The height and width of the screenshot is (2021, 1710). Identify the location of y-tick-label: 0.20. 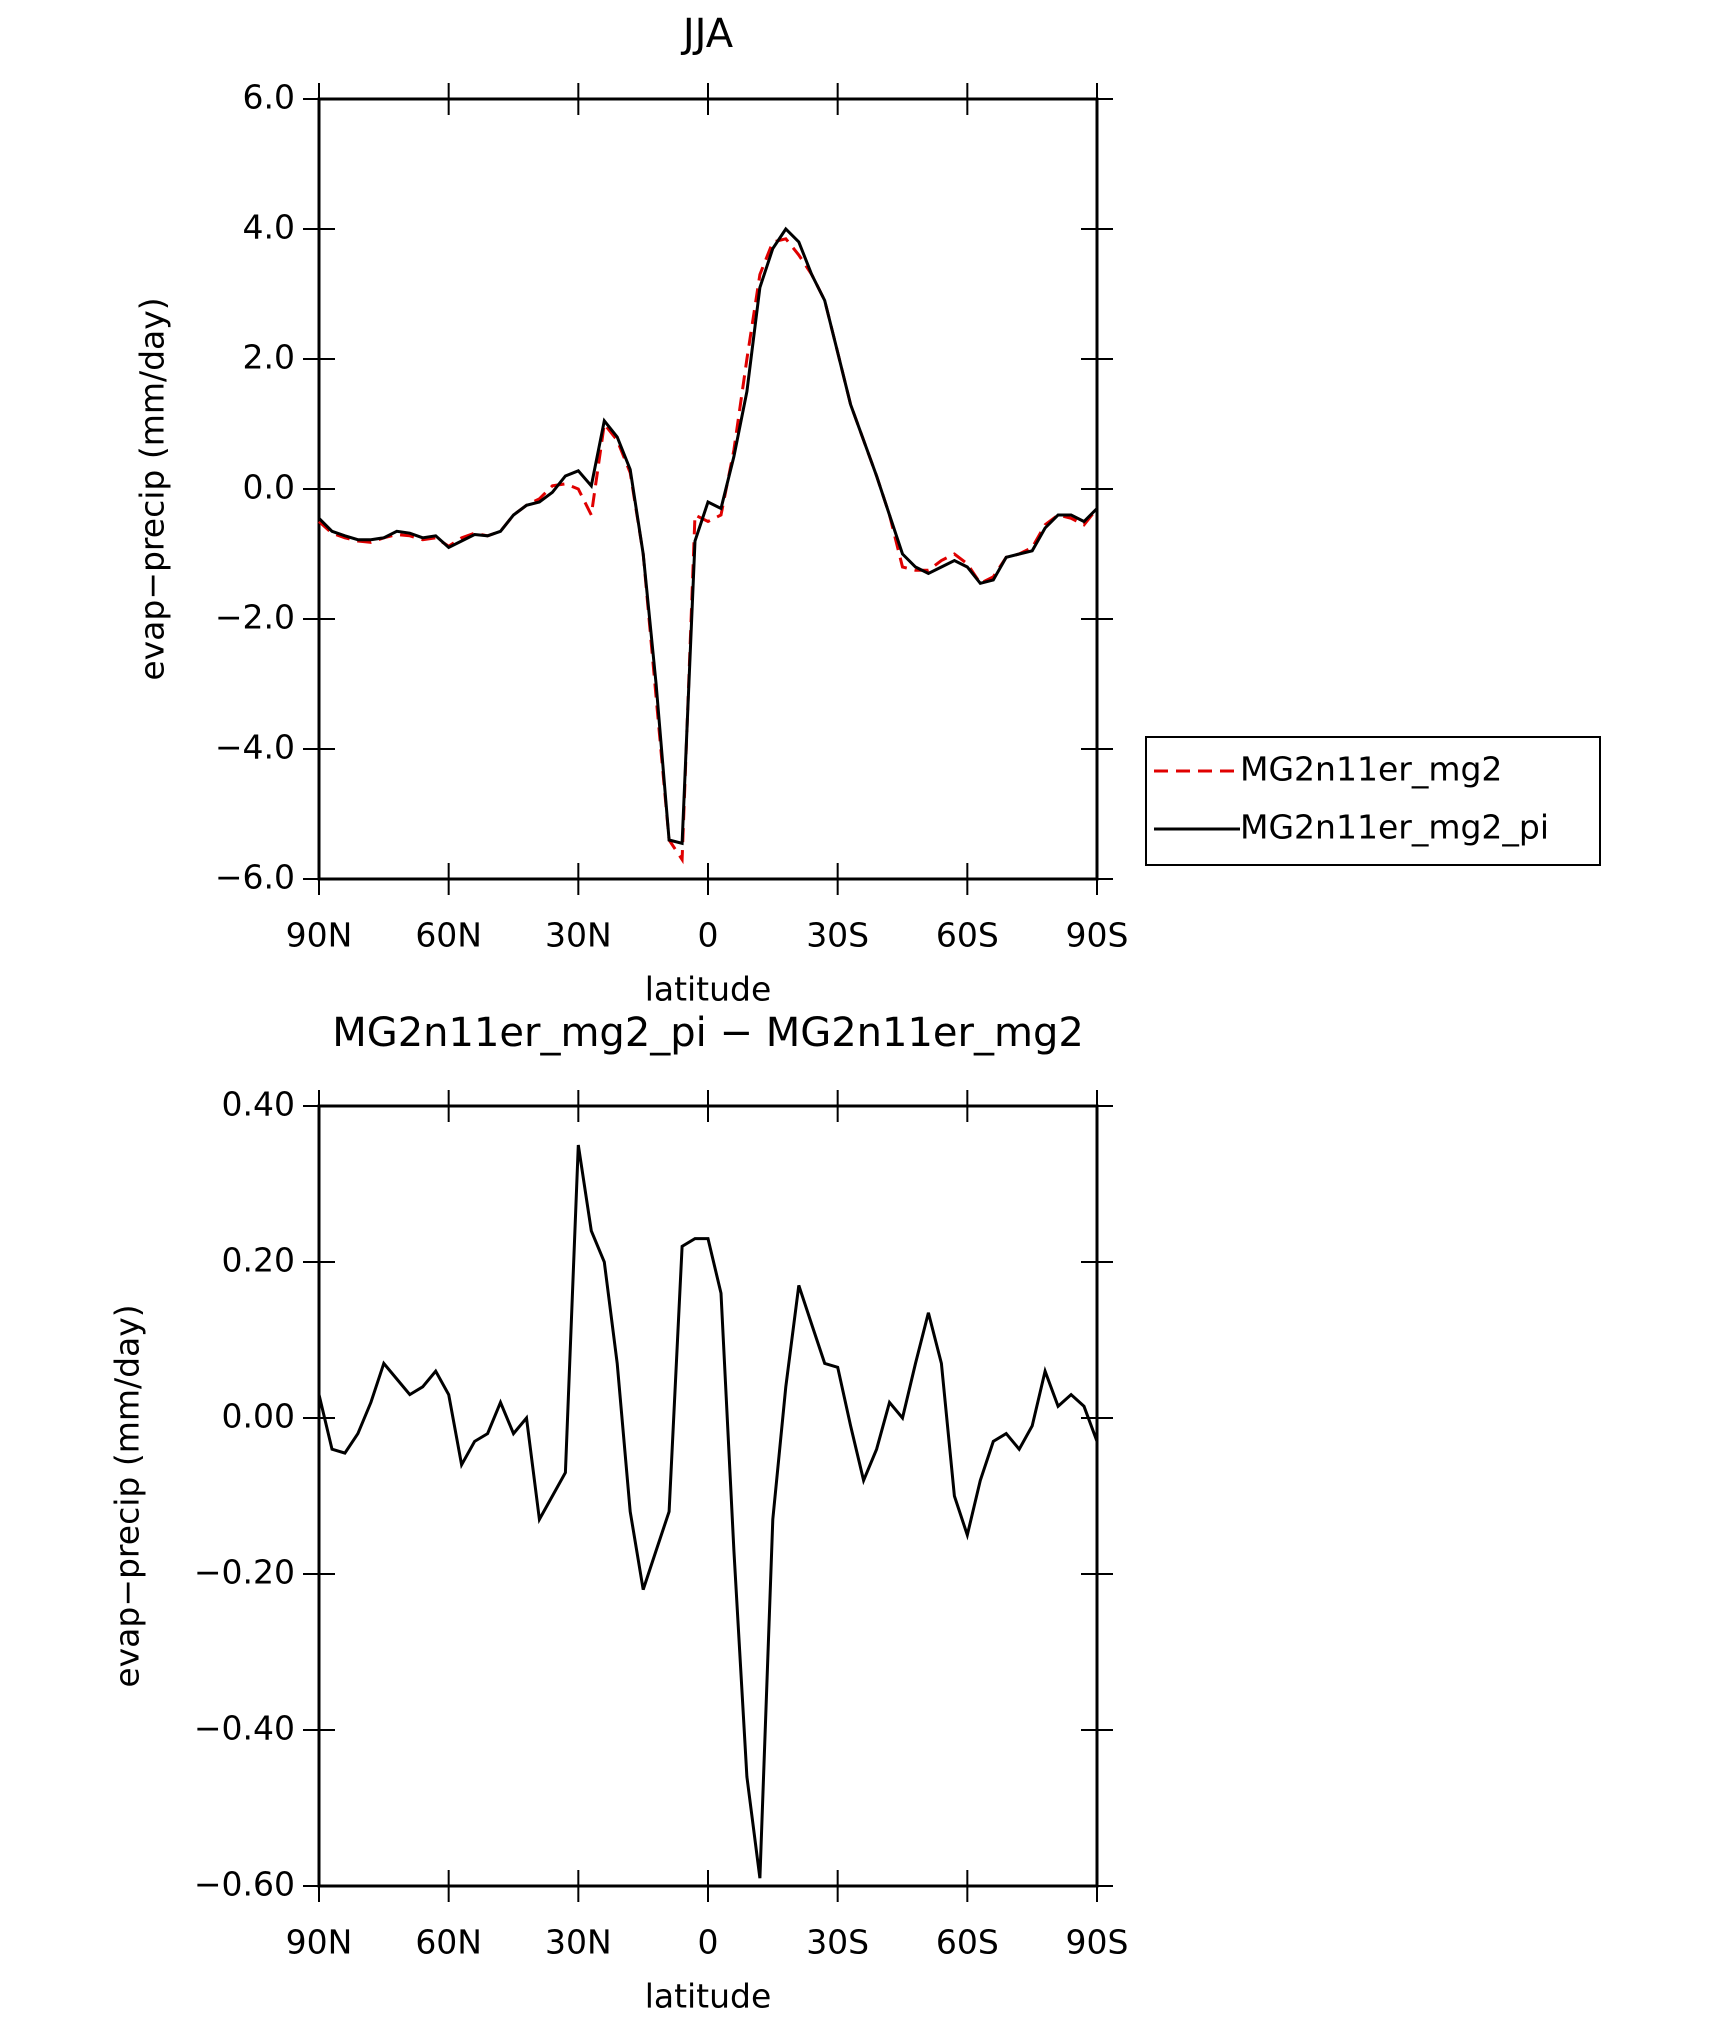
(258, 1260).